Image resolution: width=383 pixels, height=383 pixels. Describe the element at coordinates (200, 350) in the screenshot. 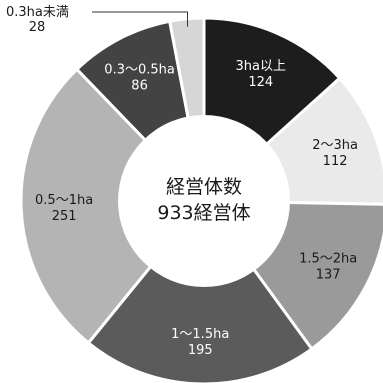

I see `slice-value-4: 195` at that location.